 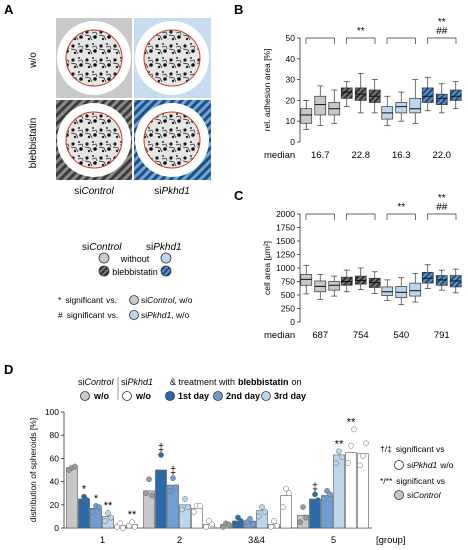 I want to click on legend-sig-pkhd1-swatch, so click(x=134, y=315).